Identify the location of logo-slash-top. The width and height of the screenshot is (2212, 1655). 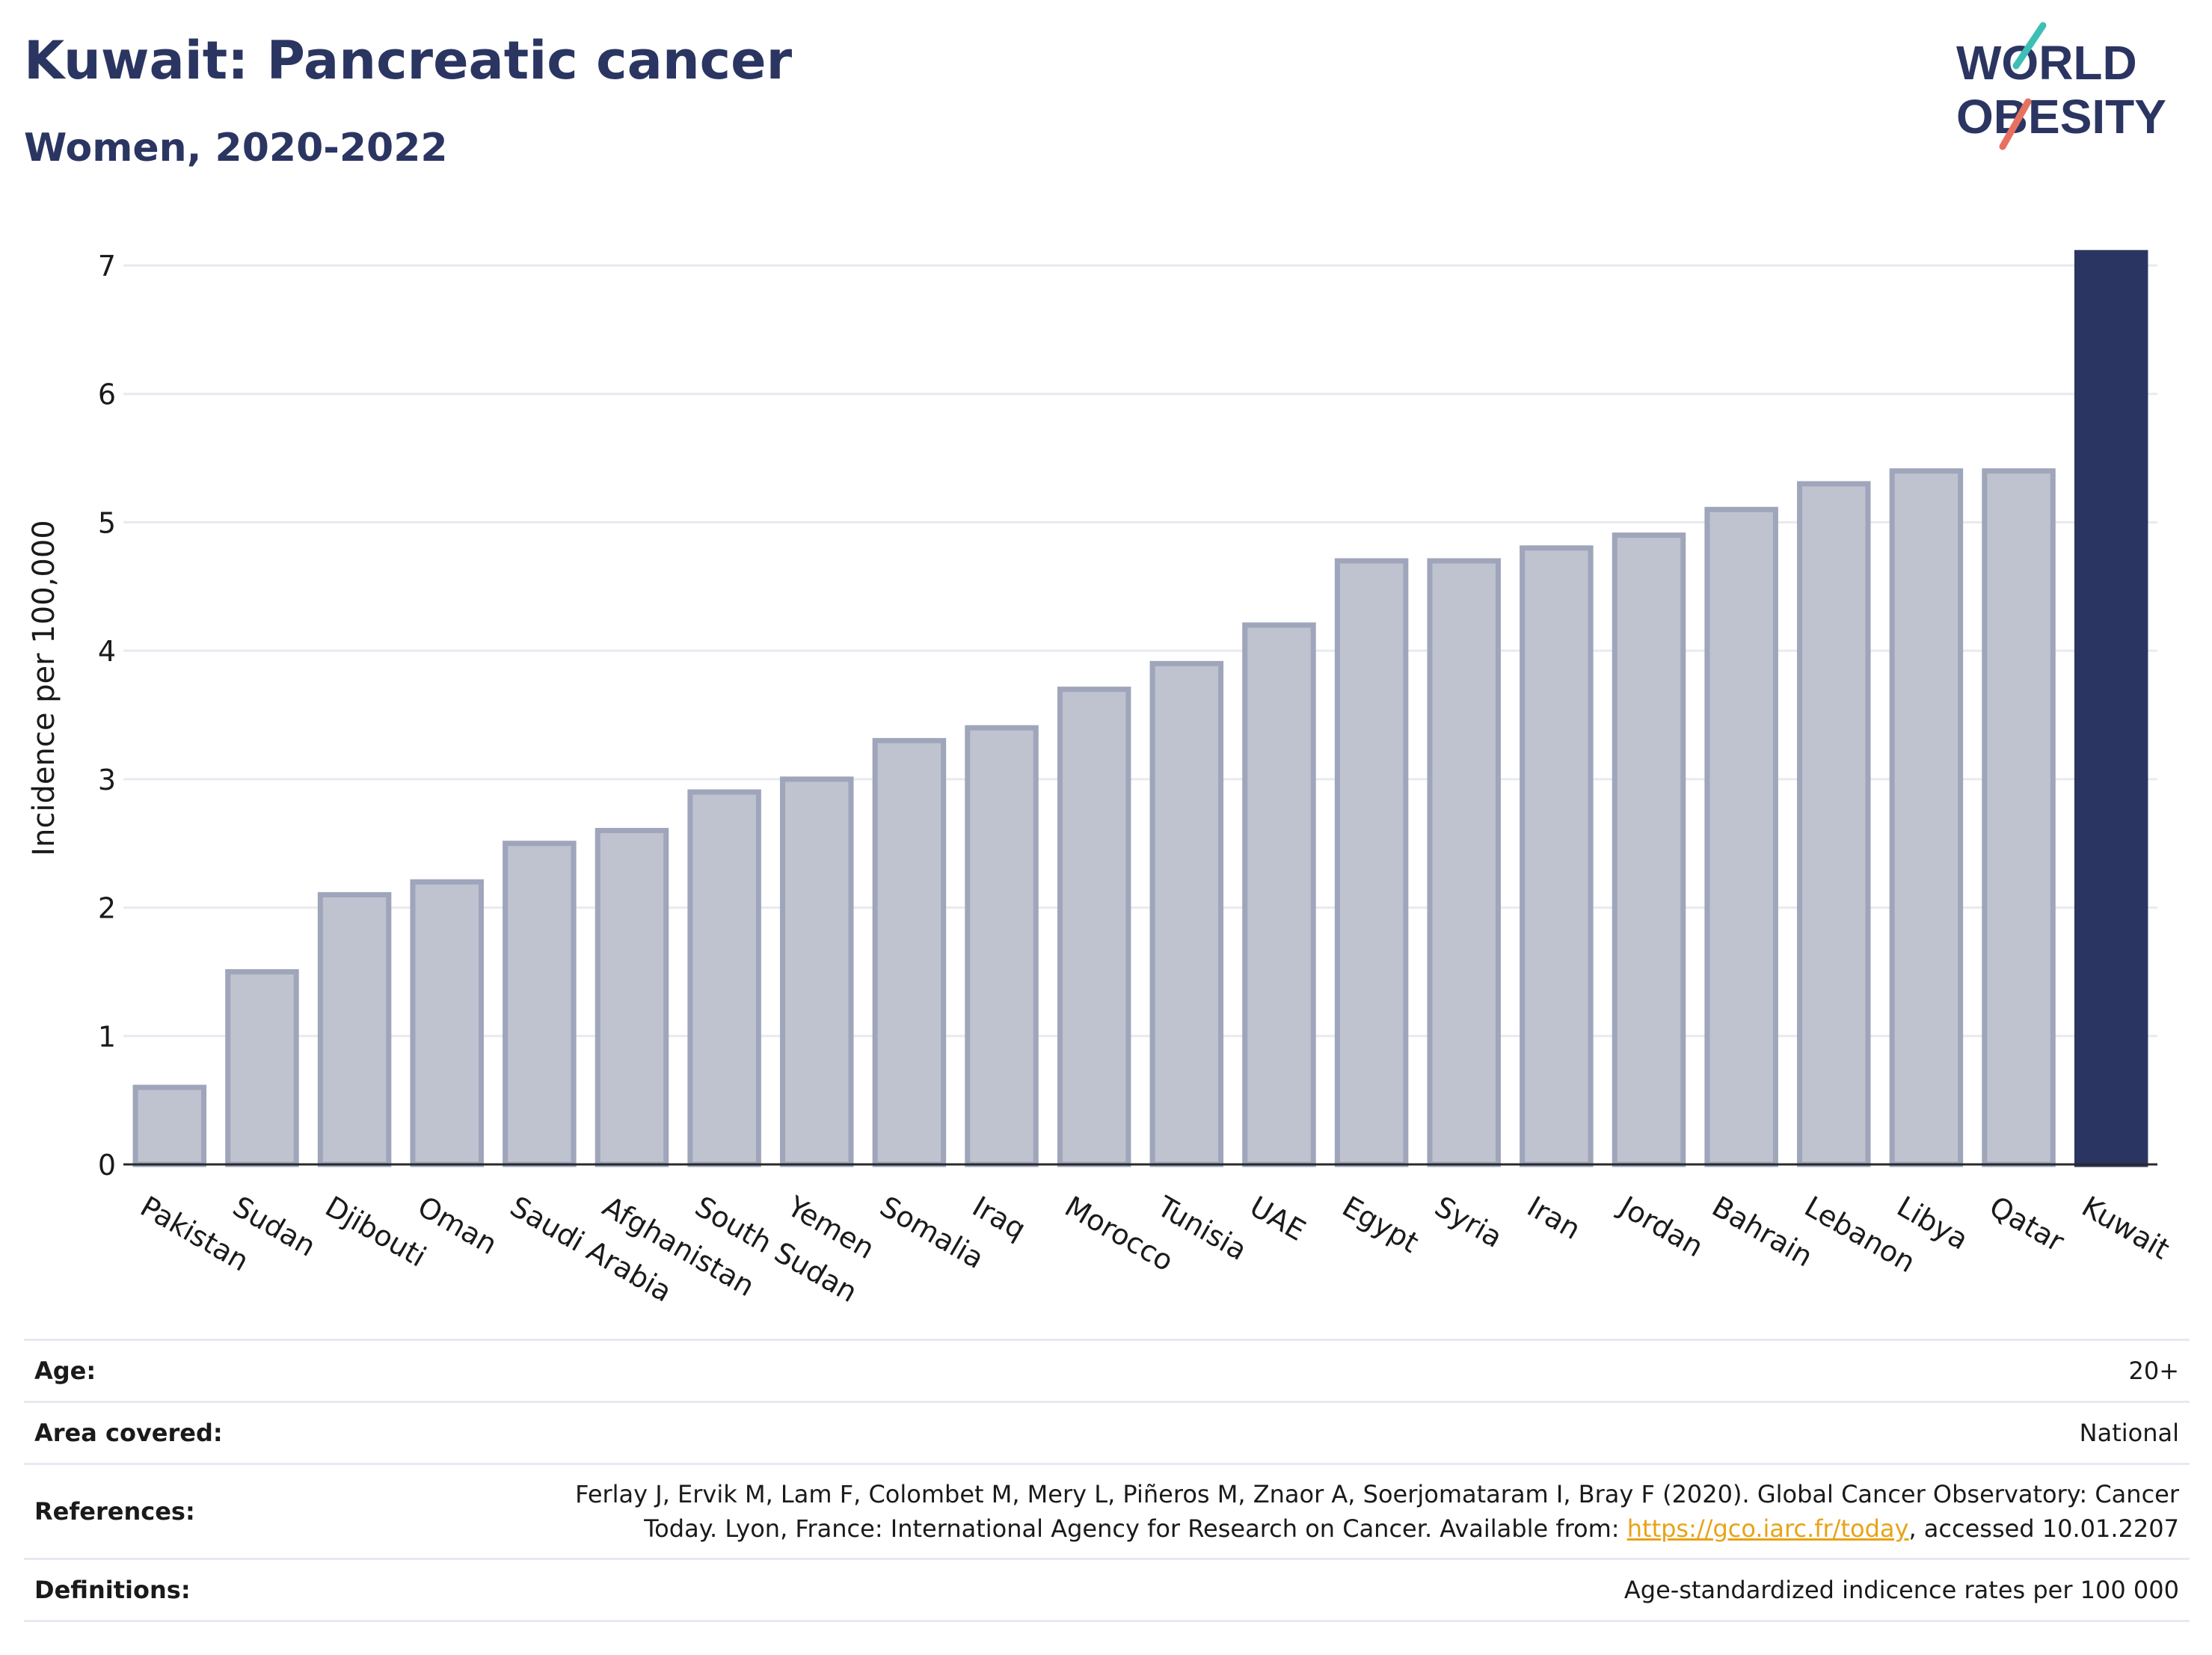
(2029, 46).